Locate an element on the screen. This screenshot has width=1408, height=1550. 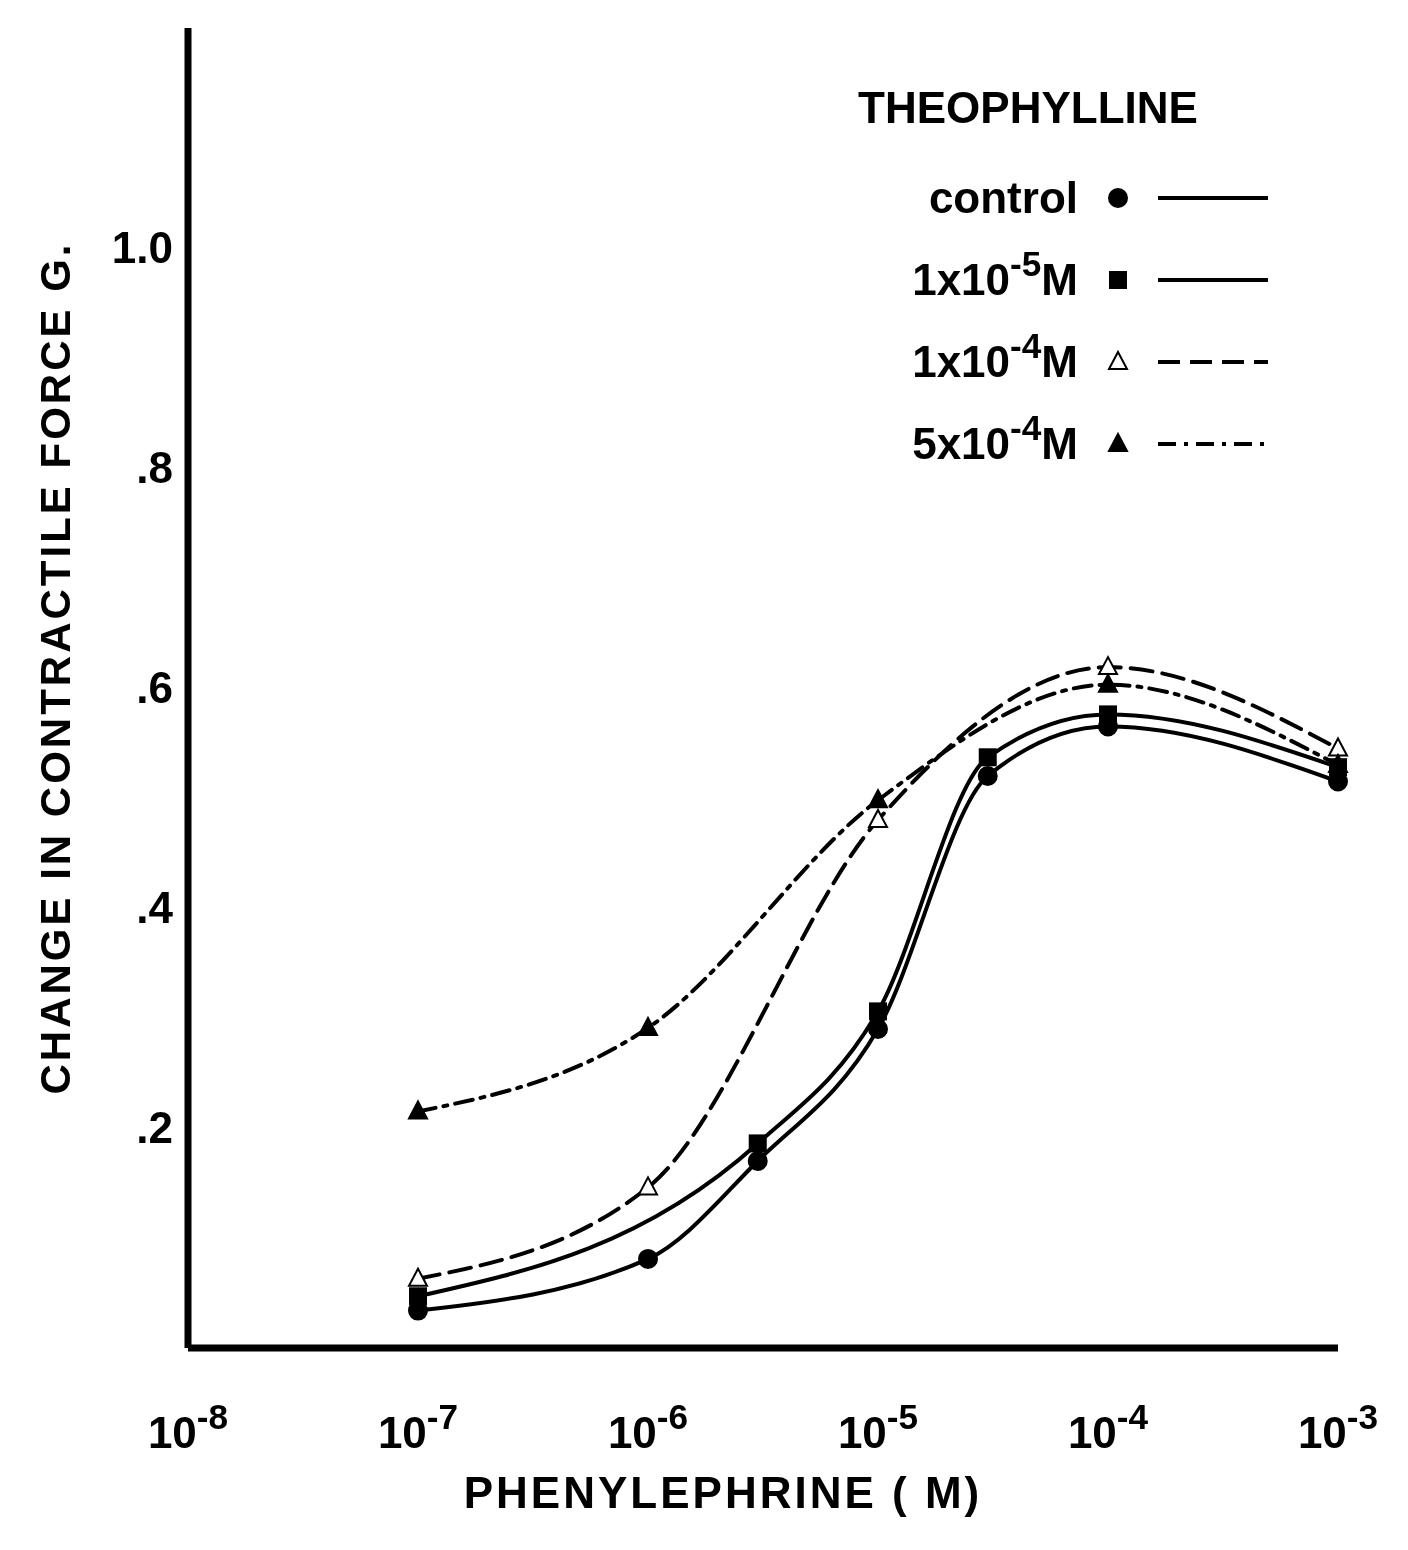
x-tick-label: 10$^{-6}$ is located at coordinates (648, 1426).